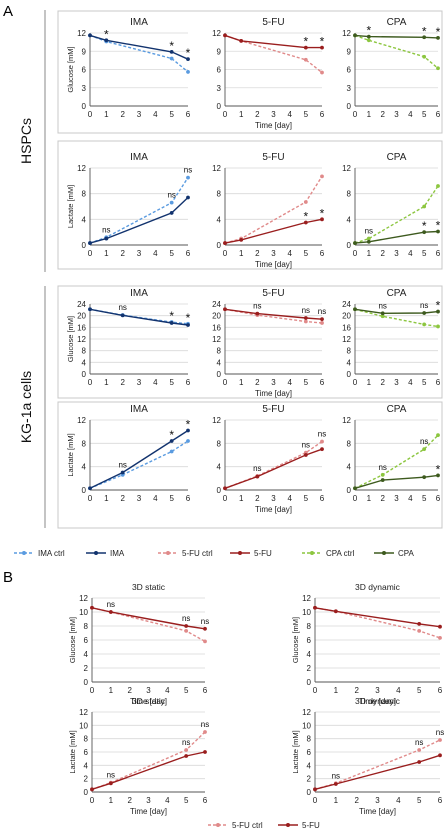 The height and width of the screenshot is (833, 446). I want to click on y-tick-label: 24, so click(216, 304).